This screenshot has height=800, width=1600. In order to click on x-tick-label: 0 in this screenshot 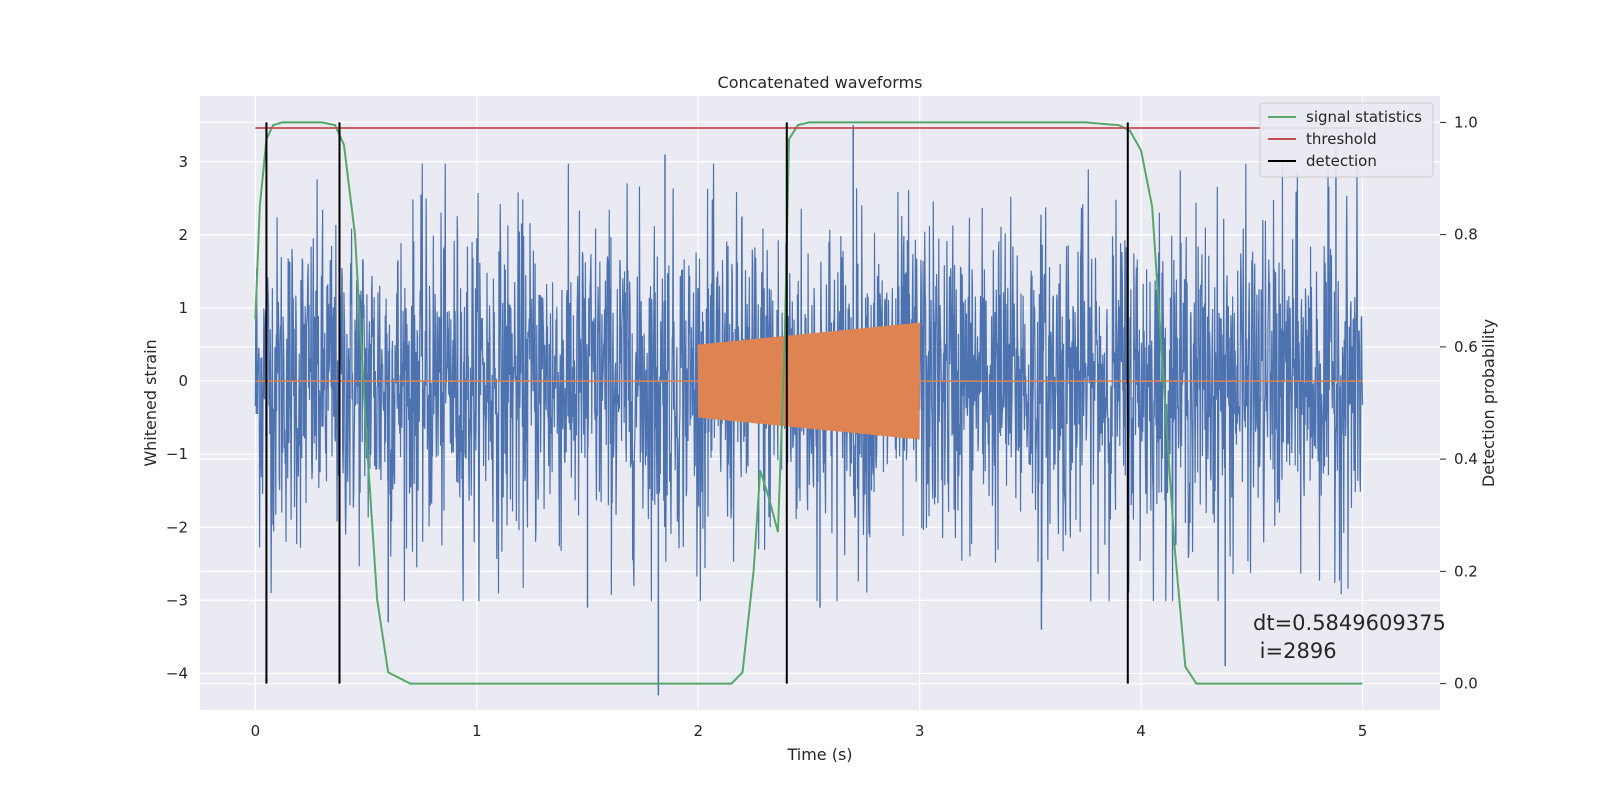, I will do `click(256, 731)`.